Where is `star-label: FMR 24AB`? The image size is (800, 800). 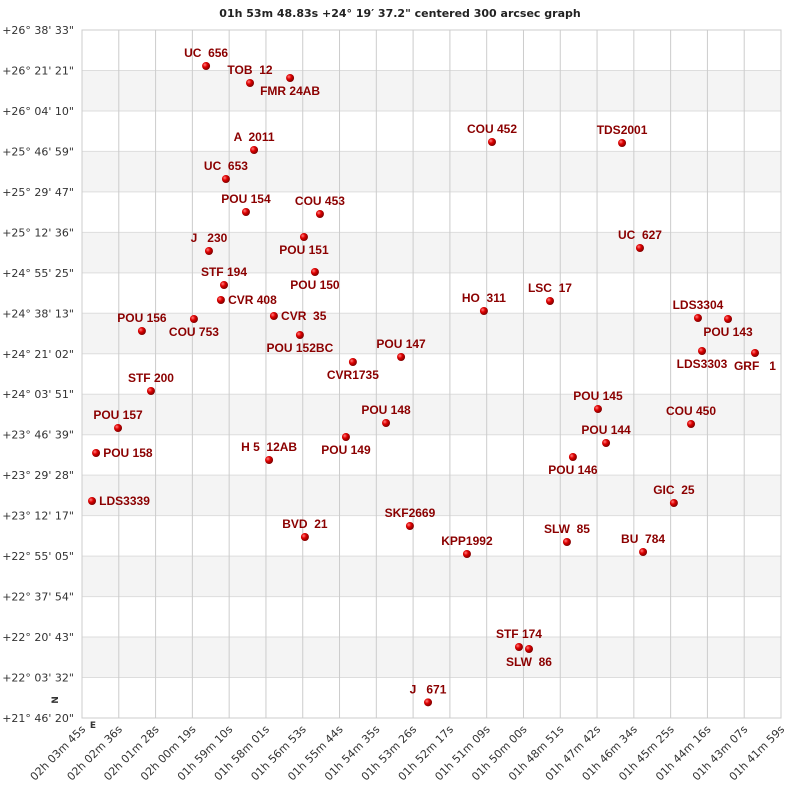
star-label: FMR 24AB is located at coordinates (290, 91).